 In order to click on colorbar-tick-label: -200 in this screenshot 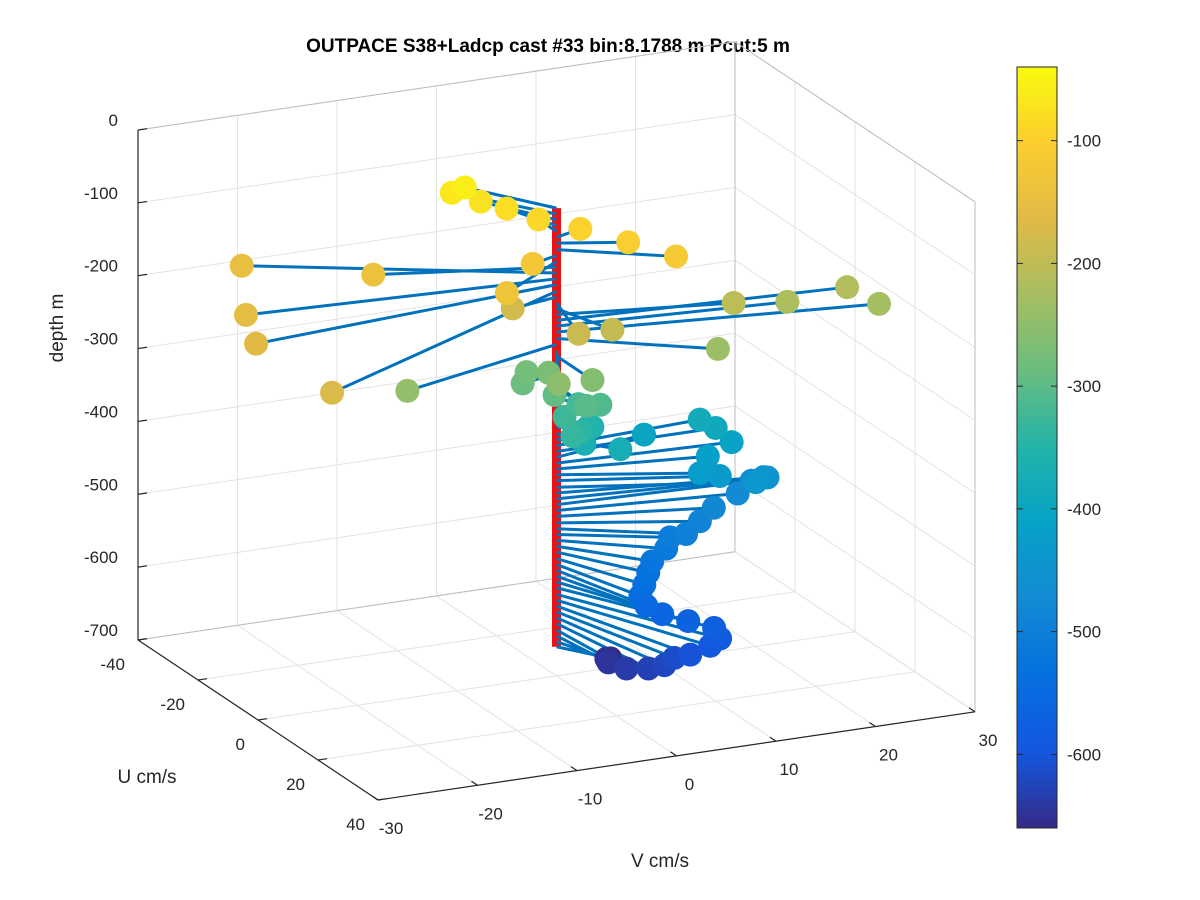, I will do `click(1084, 263)`.